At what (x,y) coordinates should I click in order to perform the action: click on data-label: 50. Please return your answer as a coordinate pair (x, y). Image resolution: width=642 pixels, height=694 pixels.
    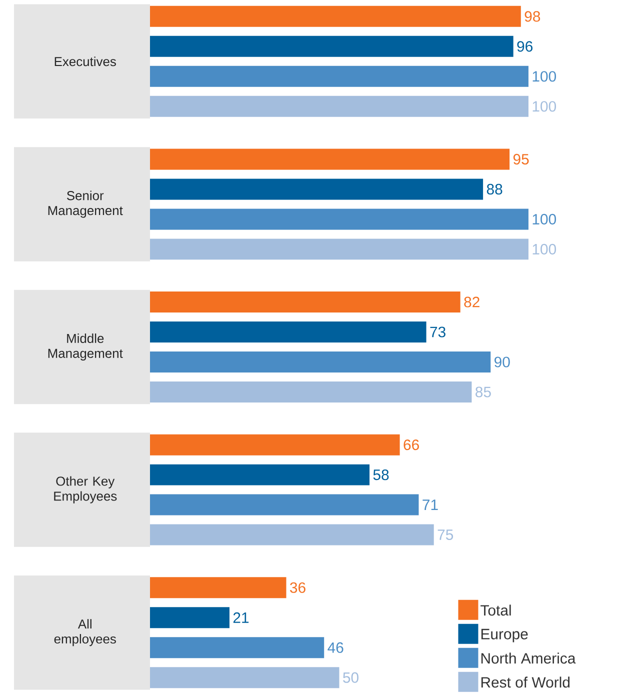
    Looking at the image, I should click on (350, 677).